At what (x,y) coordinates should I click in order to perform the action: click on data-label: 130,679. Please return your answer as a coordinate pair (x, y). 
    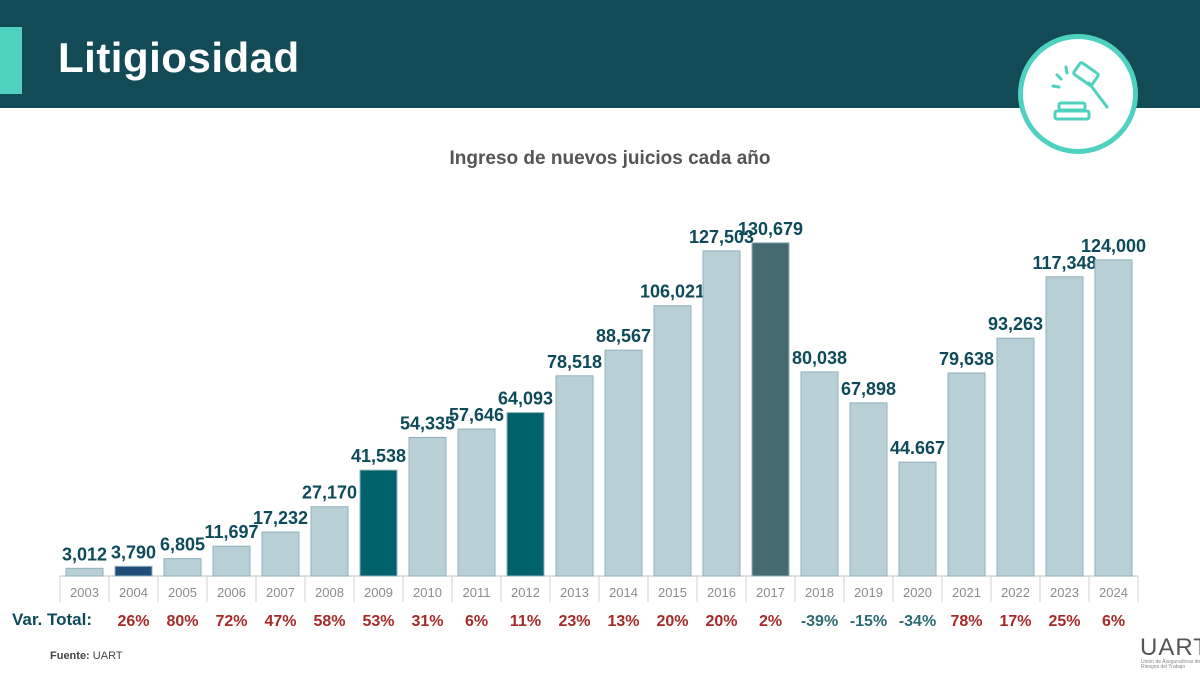
    Looking at the image, I should click on (770, 229).